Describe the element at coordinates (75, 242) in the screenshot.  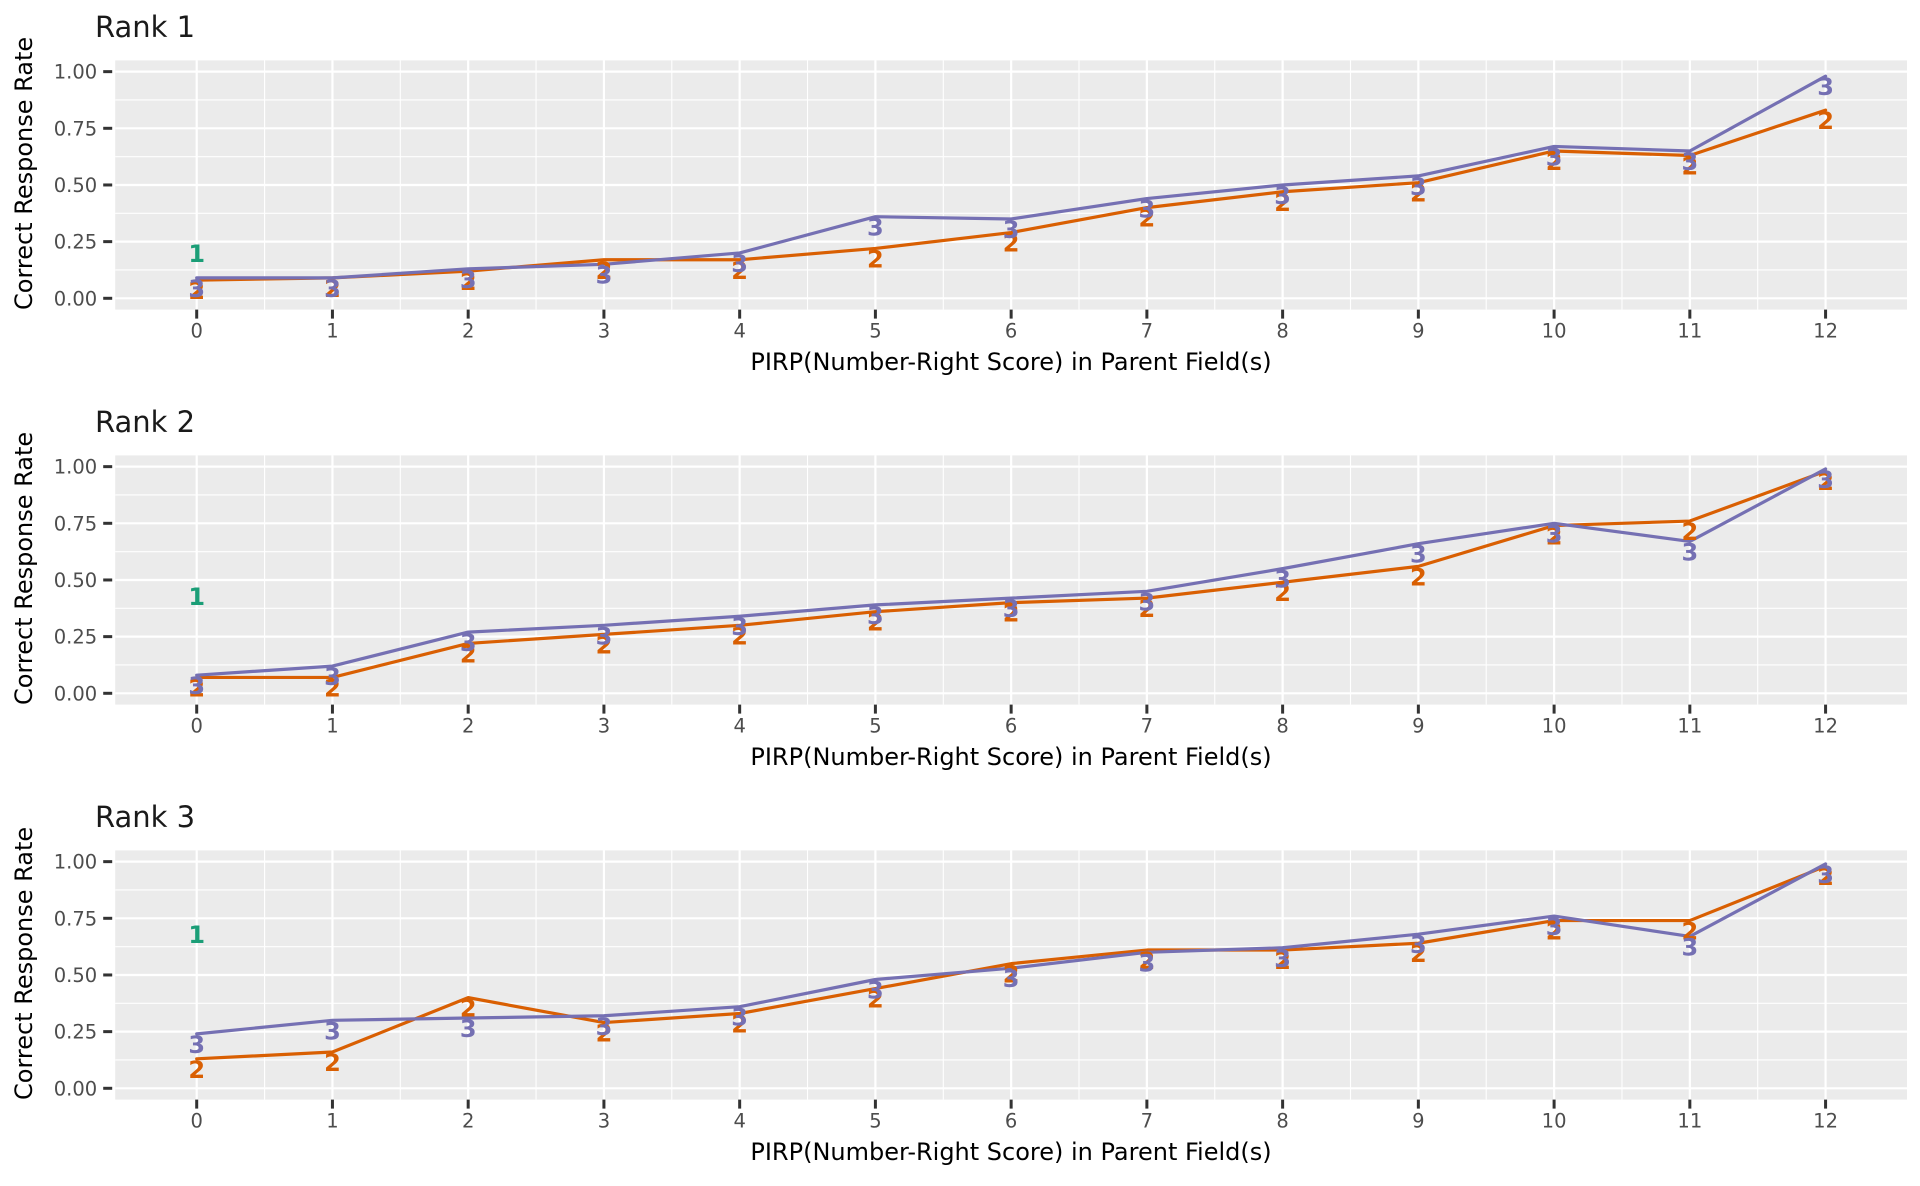
I see `y-tick-label: 0.25` at that location.